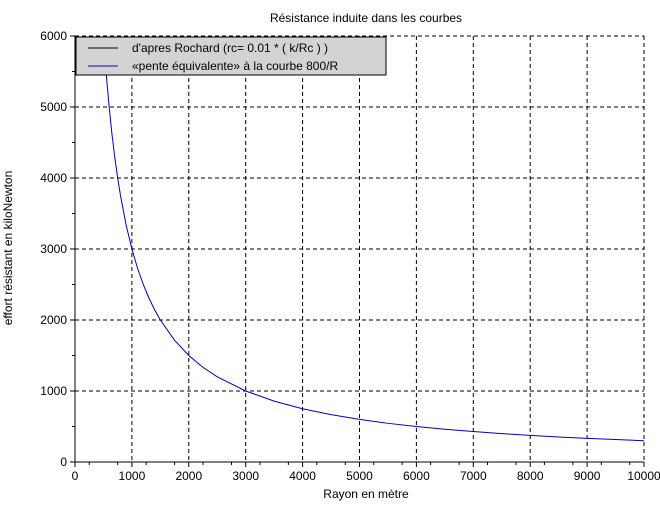  I want to click on y-tick-label: 2000, so click(53, 320).